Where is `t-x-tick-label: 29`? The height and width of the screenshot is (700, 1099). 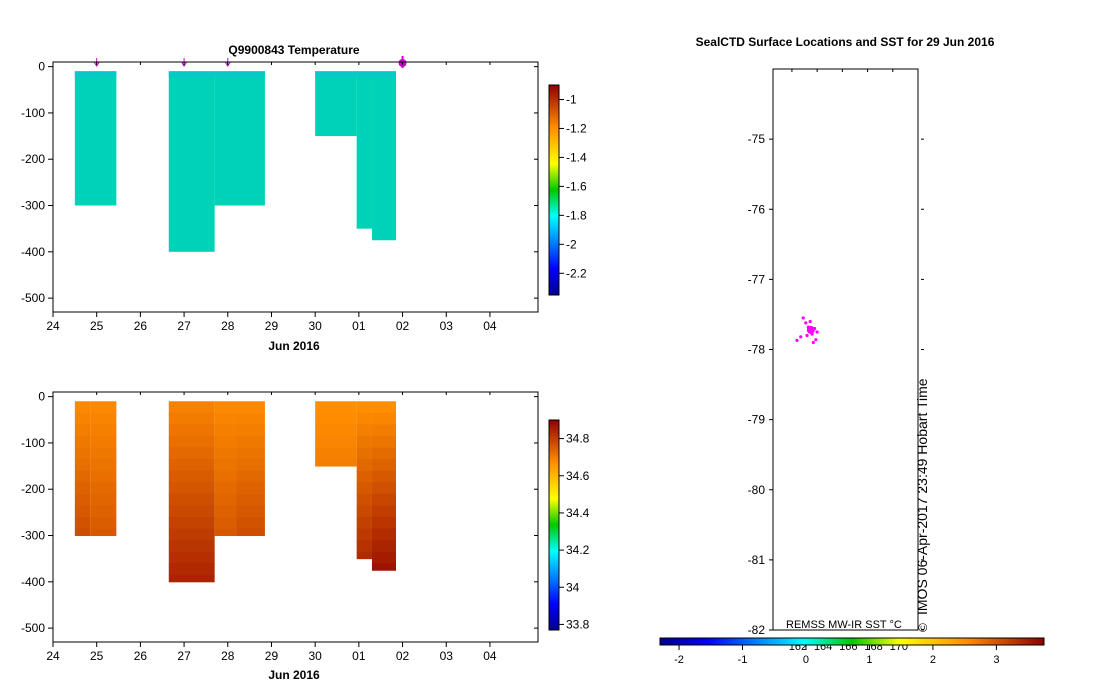
t-x-tick-label: 29 is located at coordinates (272, 326).